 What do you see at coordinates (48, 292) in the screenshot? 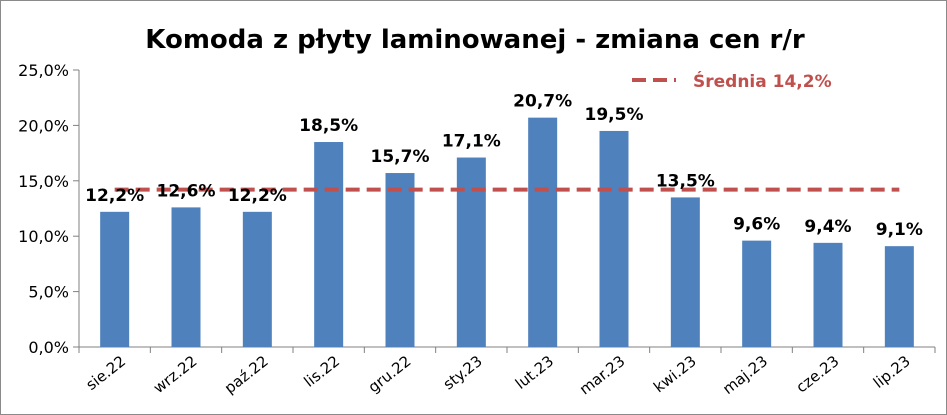
I see `y-tick-label: 5,0%` at bounding box center [48, 292].